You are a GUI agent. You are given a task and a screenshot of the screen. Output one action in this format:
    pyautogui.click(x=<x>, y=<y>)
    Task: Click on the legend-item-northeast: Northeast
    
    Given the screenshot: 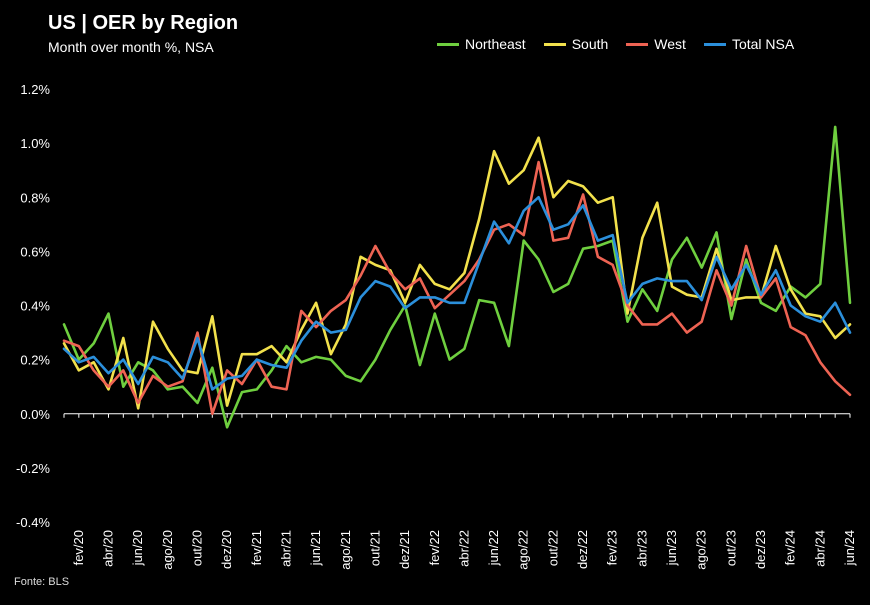 What is the action you would take?
    pyautogui.click(x=481, y=44)
    